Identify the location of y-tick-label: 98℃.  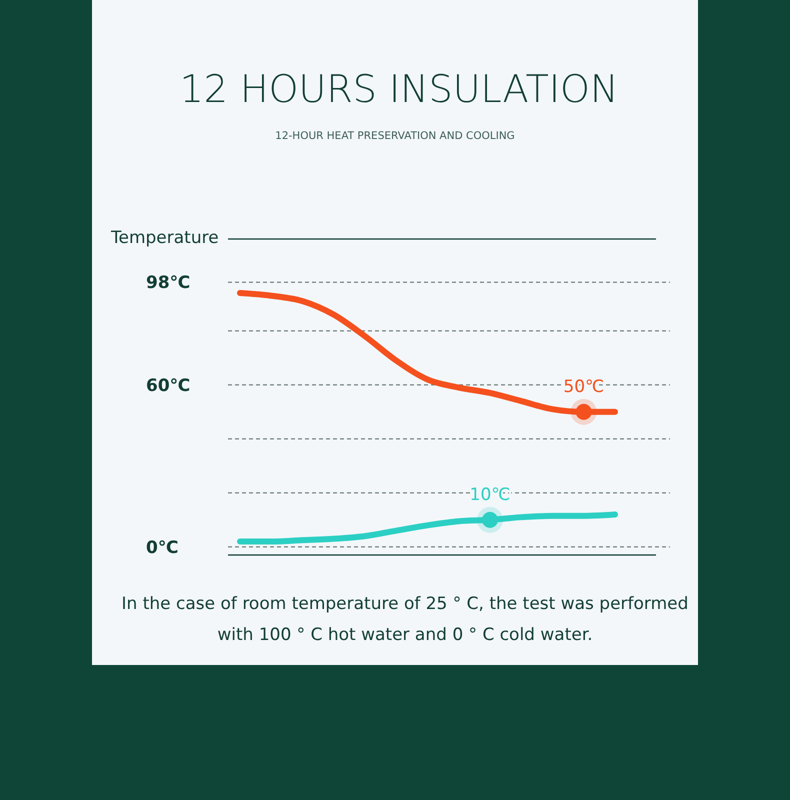
(168, 283).